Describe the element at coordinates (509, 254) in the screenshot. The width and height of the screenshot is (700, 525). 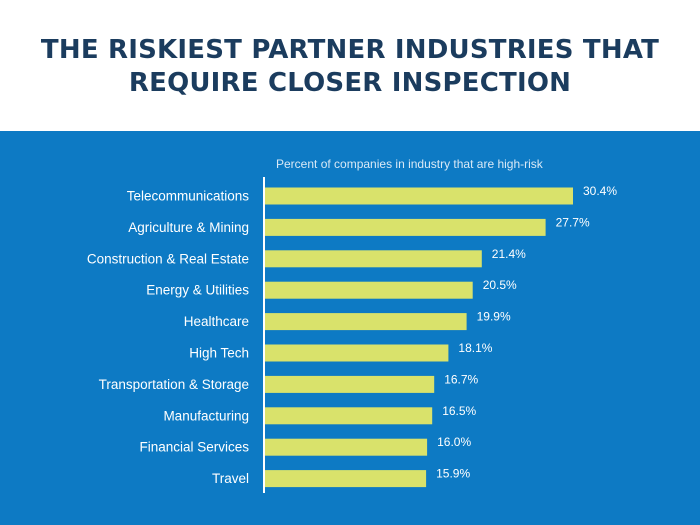
I see `value-label: 21.4%` at that location.